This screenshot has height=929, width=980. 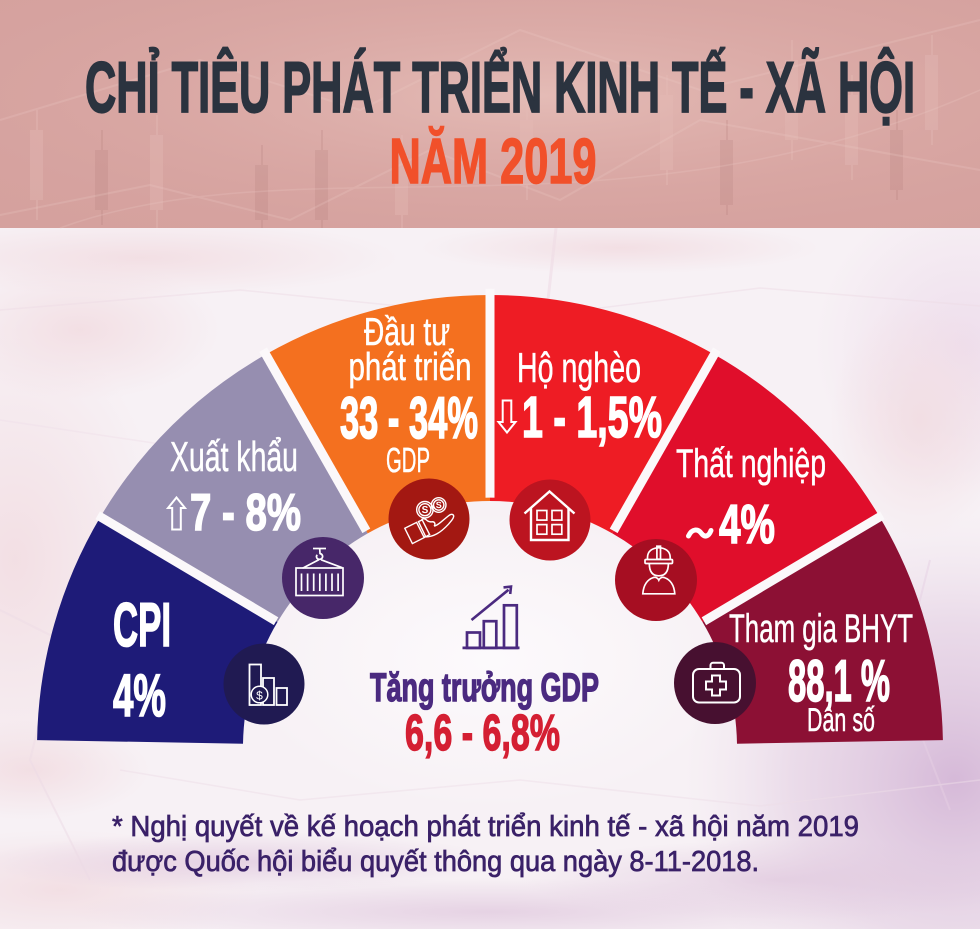 What do you see at coordinates (409, 367) in the screenshot?
I see `svg-text: phát triển` at bounding box center [409, 367].